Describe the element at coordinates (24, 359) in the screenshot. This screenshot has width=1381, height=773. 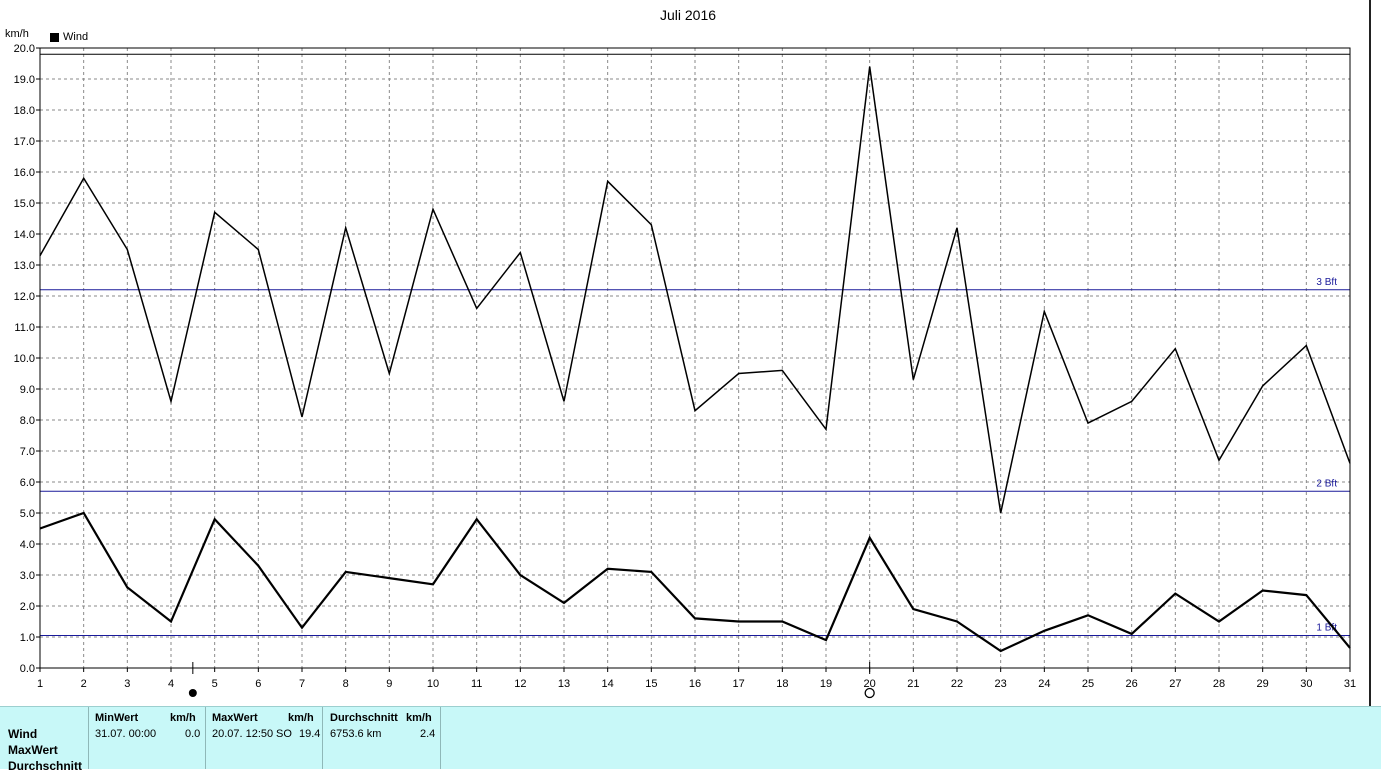
I see `y-tick-label: 10.0` at that location.